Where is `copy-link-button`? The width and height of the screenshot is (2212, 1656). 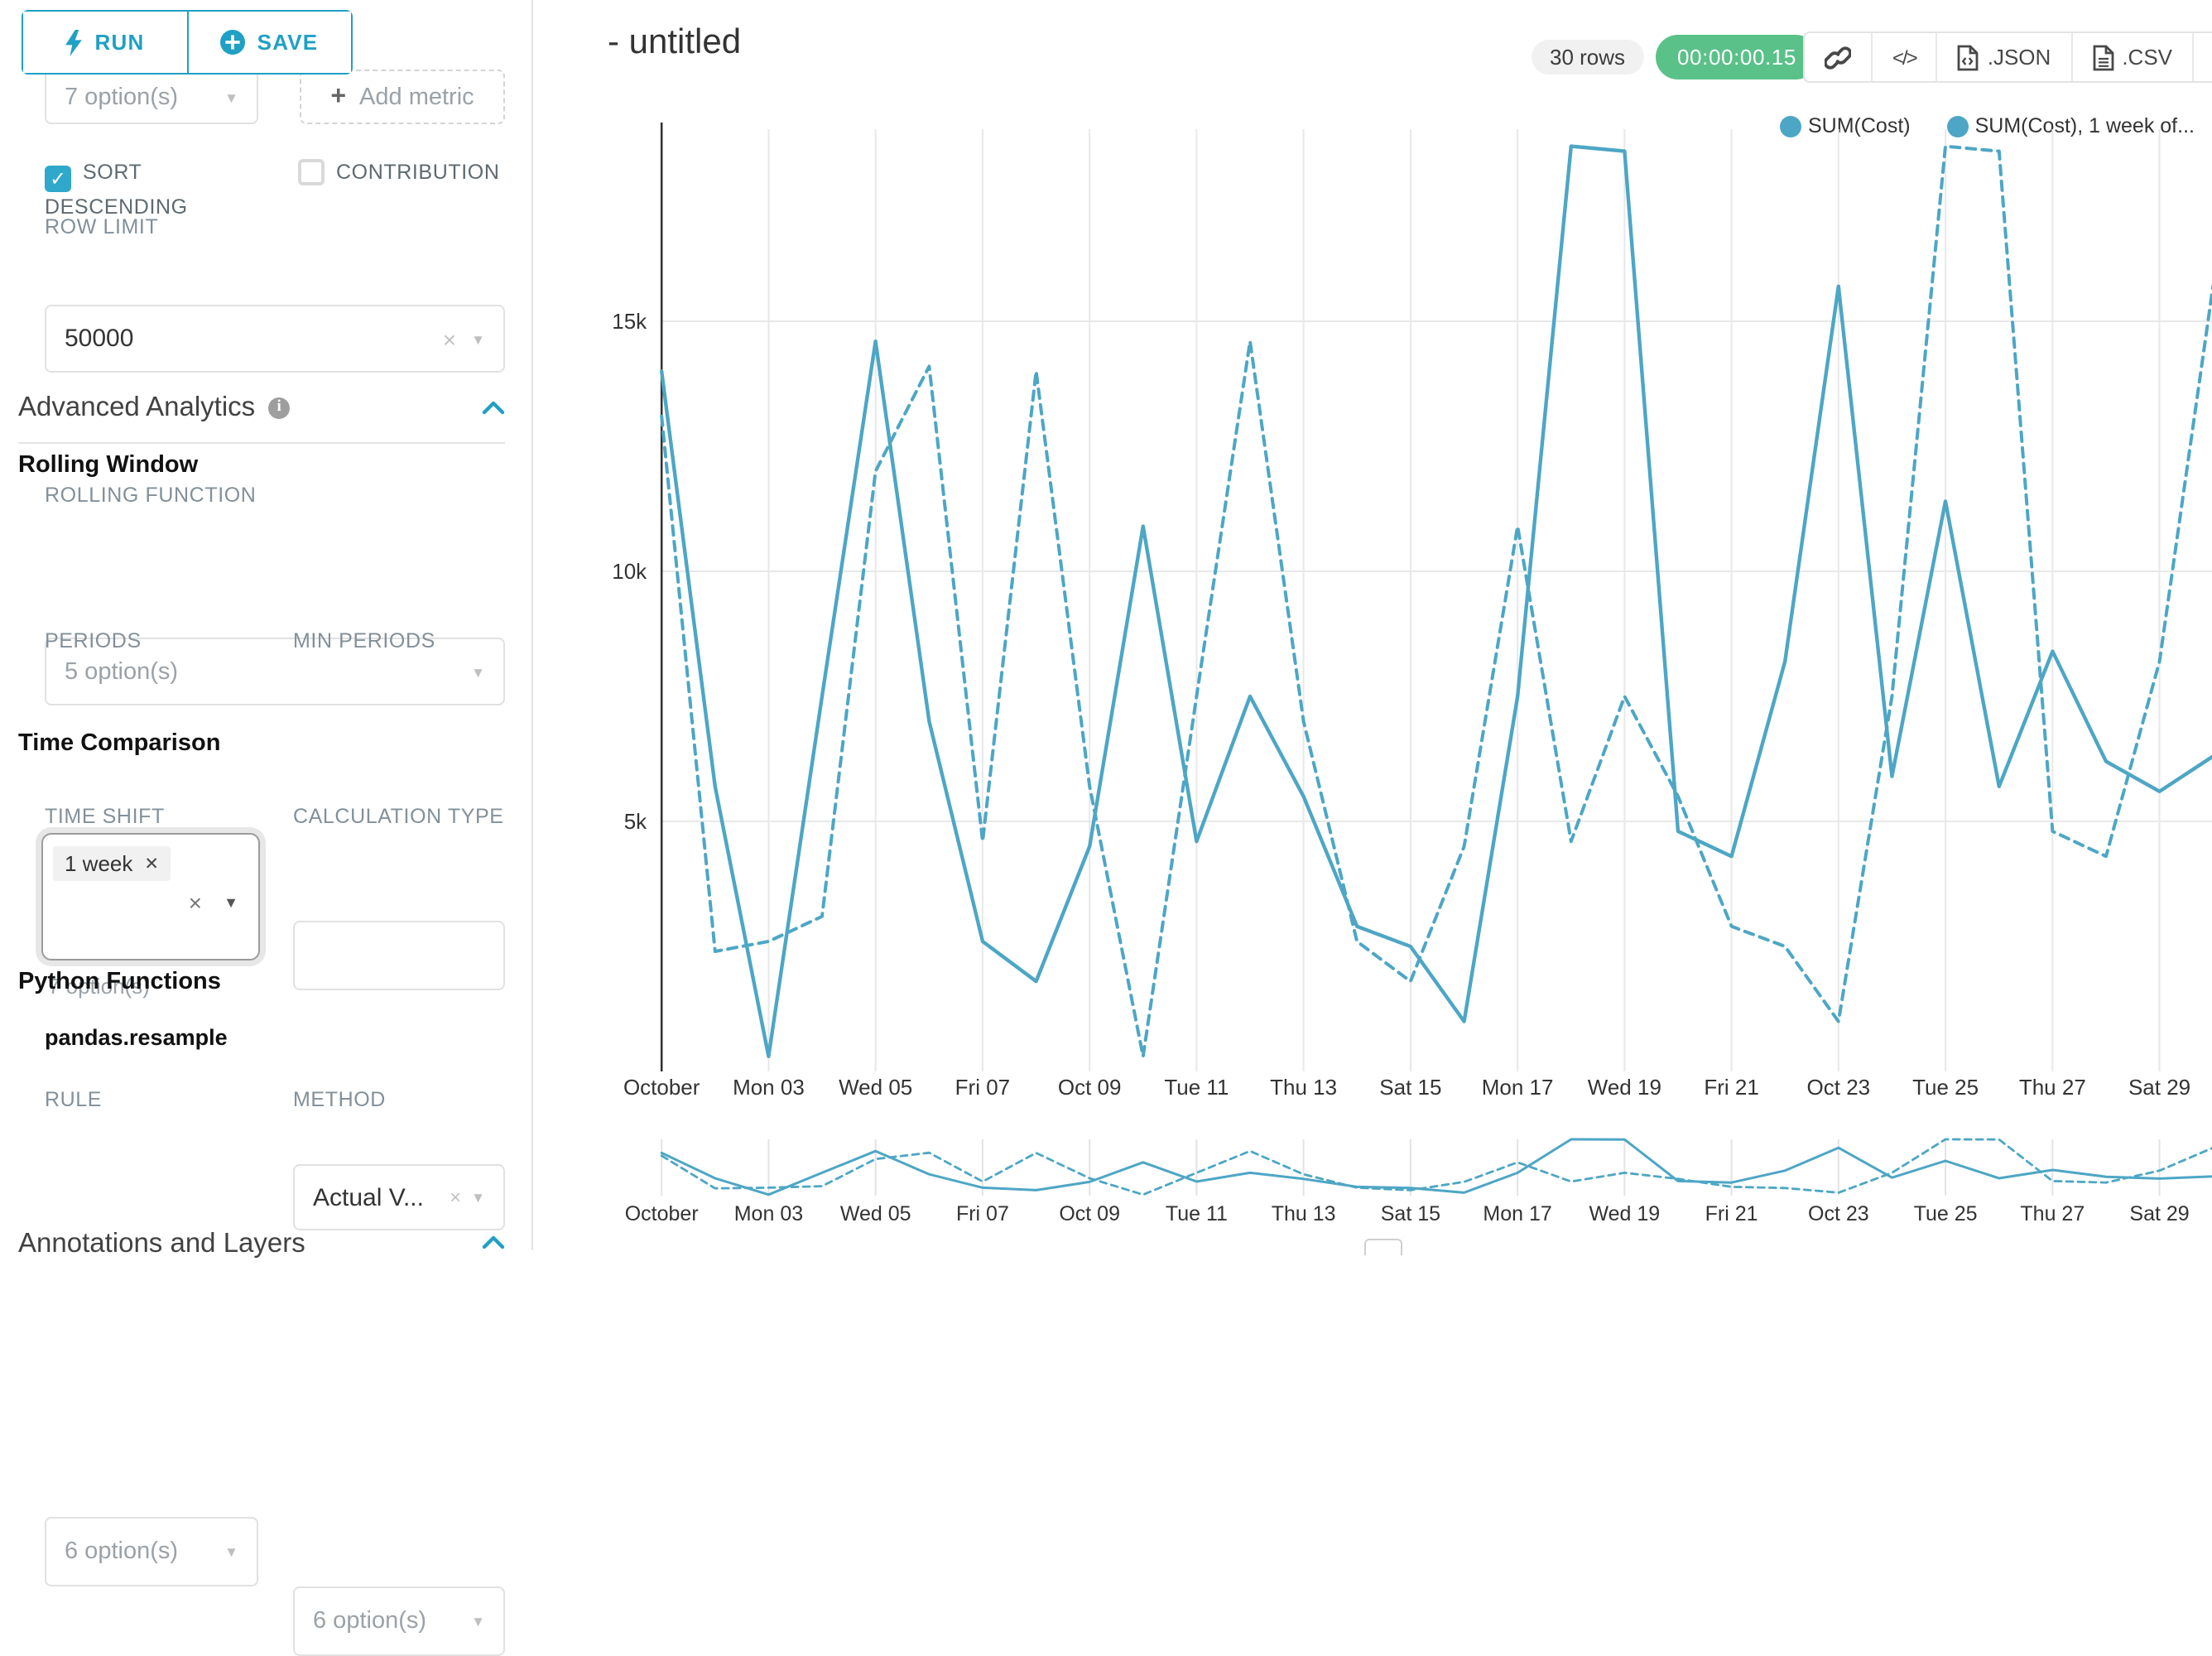 copy-link-button is located at coordinates (1838, 57).